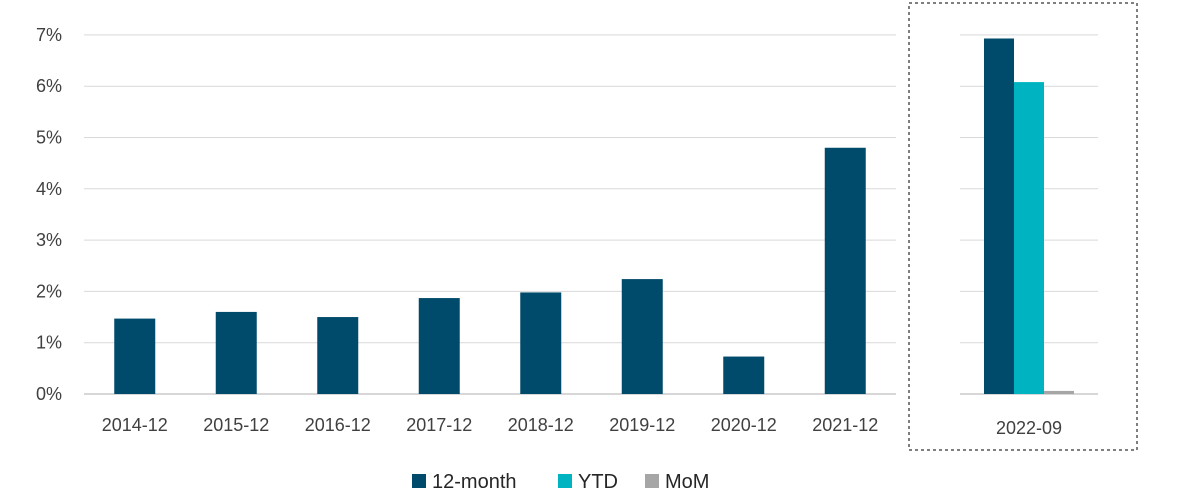 This screenshot has width=1200, height=504. Describe the element at coordinates (135, 425) in the screenshot. I see `x-tick-label: 2014-12` at that location.